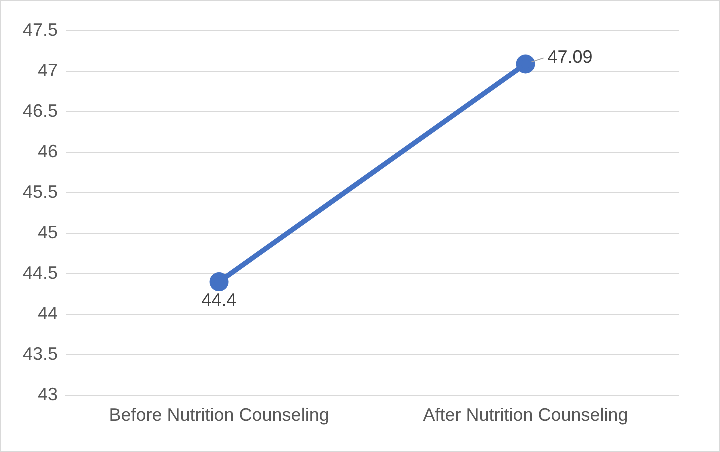 This screenshot has width=720, height=452. Describe the element at coordinates (219, 415) in the screenshot. I see `x-tick-label: Before Nutrition Counseling` at that location.